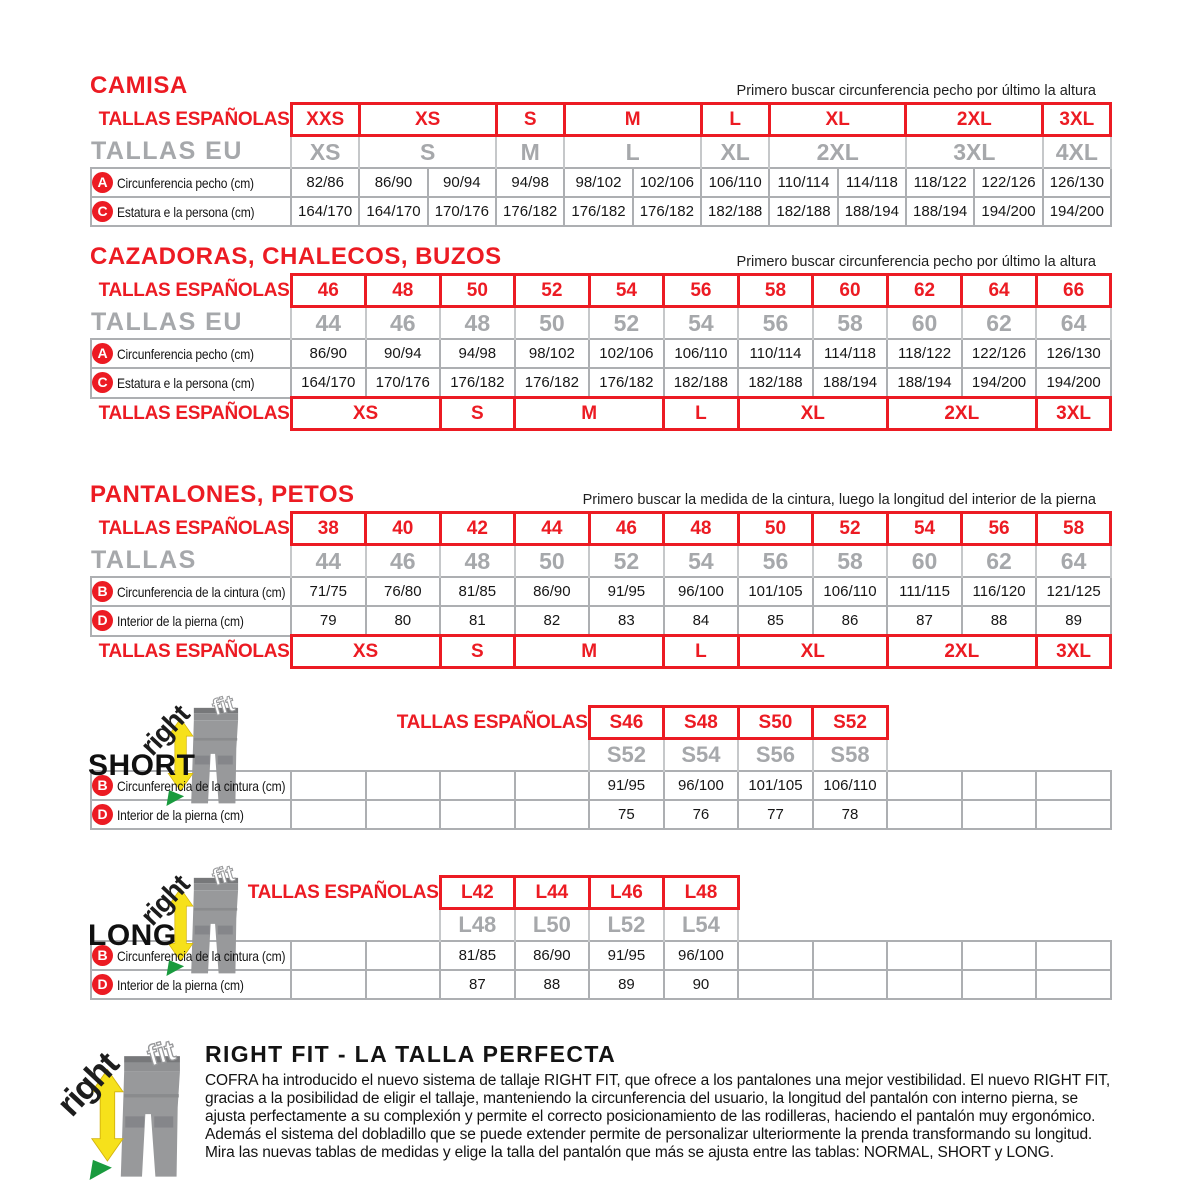 The image size is (1200, 1200). I want to click on spanish-size-cell: L, so click(735, 119).